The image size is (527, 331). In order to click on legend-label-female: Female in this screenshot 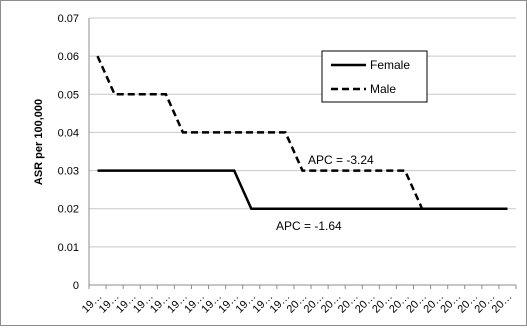, I will do `click(390, 65)`.